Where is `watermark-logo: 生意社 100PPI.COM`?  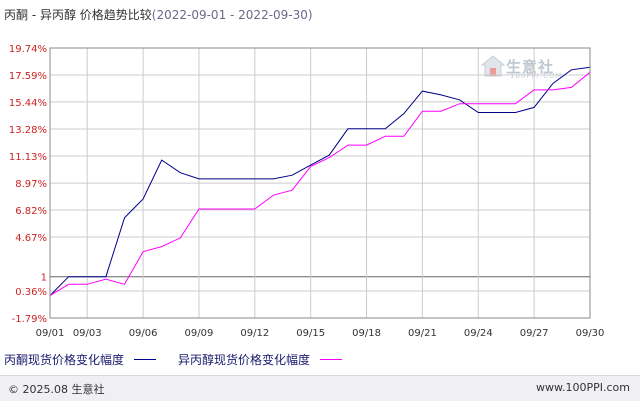
watermark-logo: 生意社 100PPI.COM is located at coordinates (521, 67).